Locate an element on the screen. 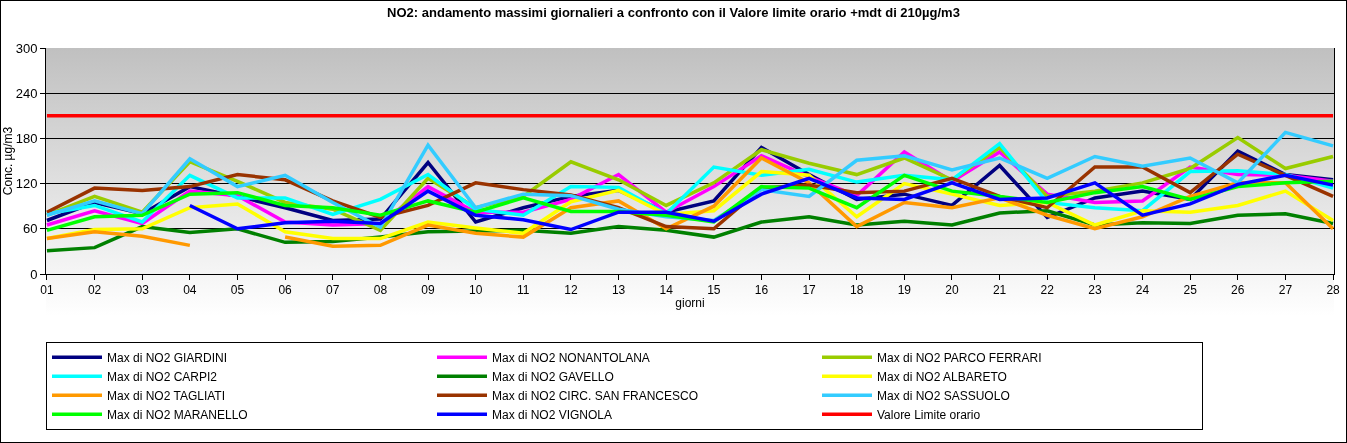  legend-label: Max di NO2 ALBARETO is located at coordinates (942, 376).